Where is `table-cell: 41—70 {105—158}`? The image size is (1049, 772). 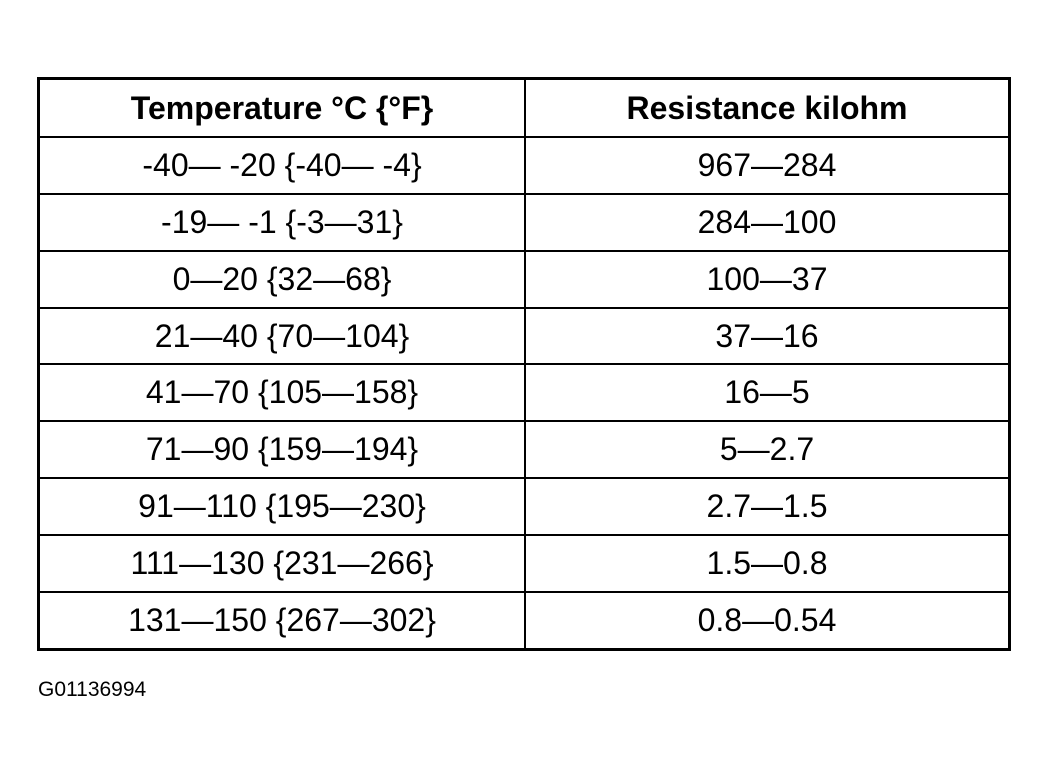
table-cell: 41—70 {105—158} is located at coordinates (281, 393).